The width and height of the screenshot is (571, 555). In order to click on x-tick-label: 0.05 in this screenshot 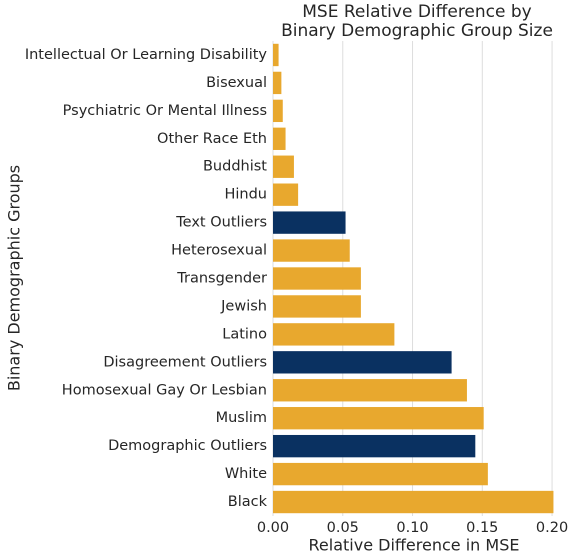, I will do `click(343, 528)`.